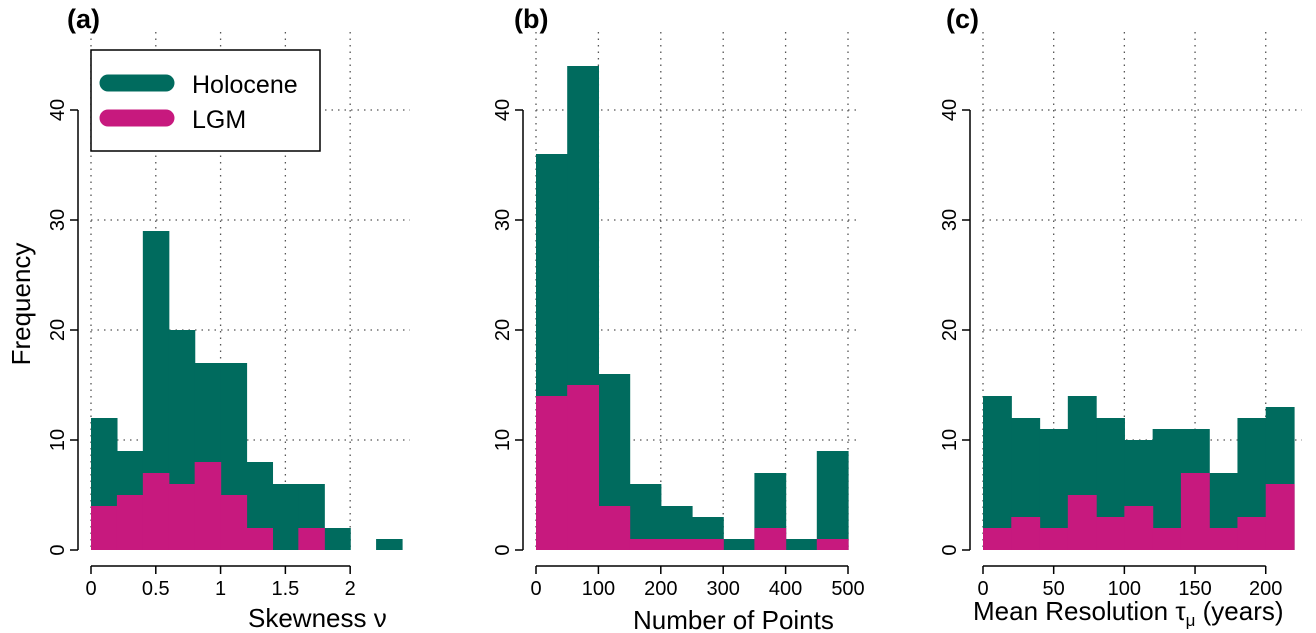 The width and height of the screenshot is (1316, 633). What do you see at coordinates (58, 440) in the screenshot?
I see `y-tick-label-a-1: 10` at bounding box center [58, 440].